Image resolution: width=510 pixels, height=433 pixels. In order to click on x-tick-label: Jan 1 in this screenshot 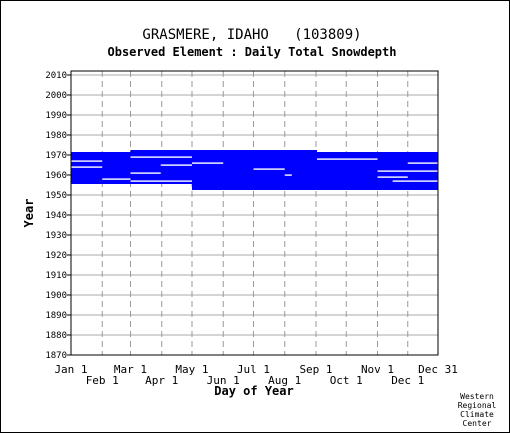, I will do `click(70, 369)`.